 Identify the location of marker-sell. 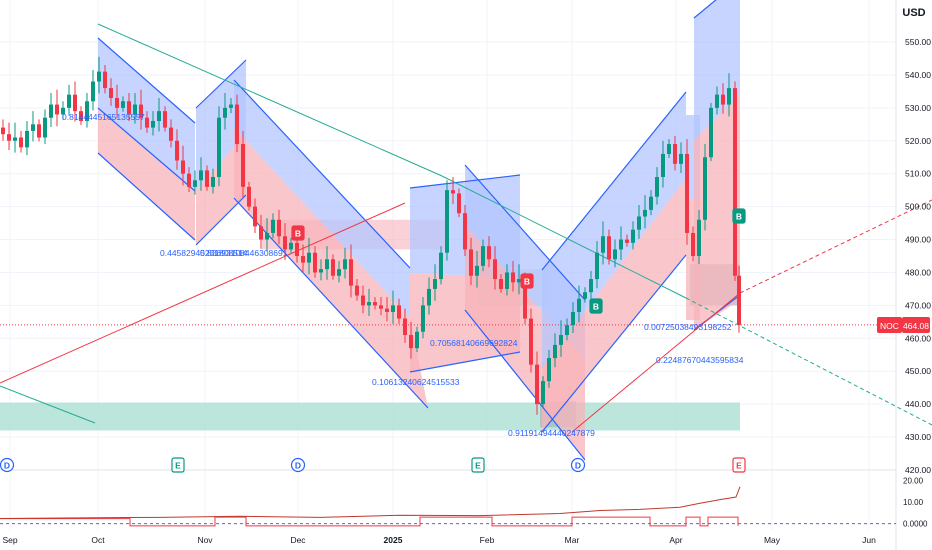
(739, 216).